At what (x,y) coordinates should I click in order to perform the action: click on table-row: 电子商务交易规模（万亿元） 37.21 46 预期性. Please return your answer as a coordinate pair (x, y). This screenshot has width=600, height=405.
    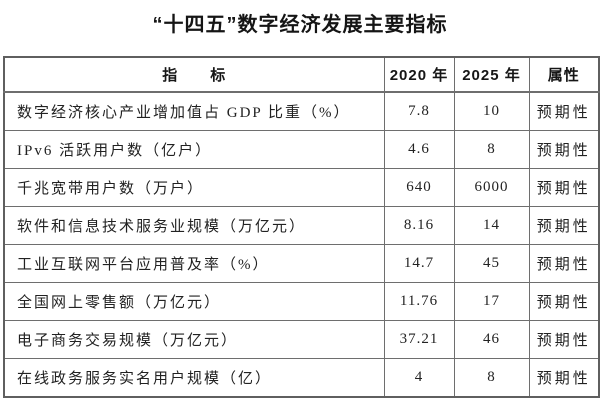
    Looking at the image, I should click on (301, 339).